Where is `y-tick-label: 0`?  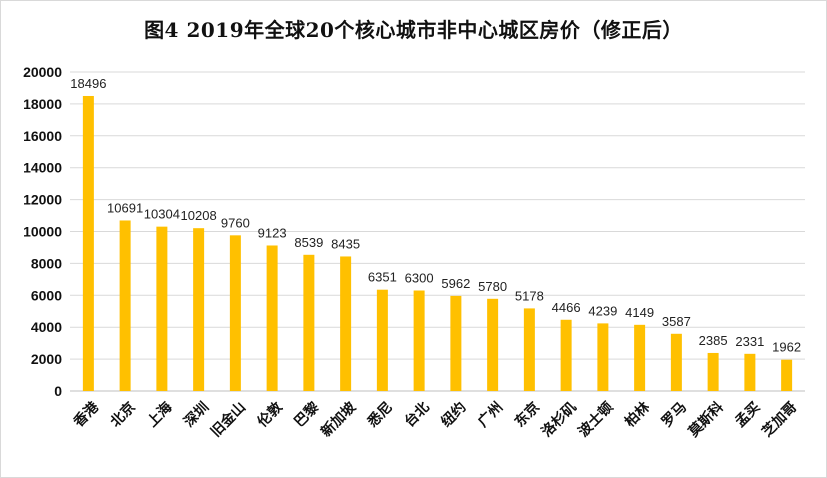 y-tick-label: 0 is located at coordinates (58, 391).